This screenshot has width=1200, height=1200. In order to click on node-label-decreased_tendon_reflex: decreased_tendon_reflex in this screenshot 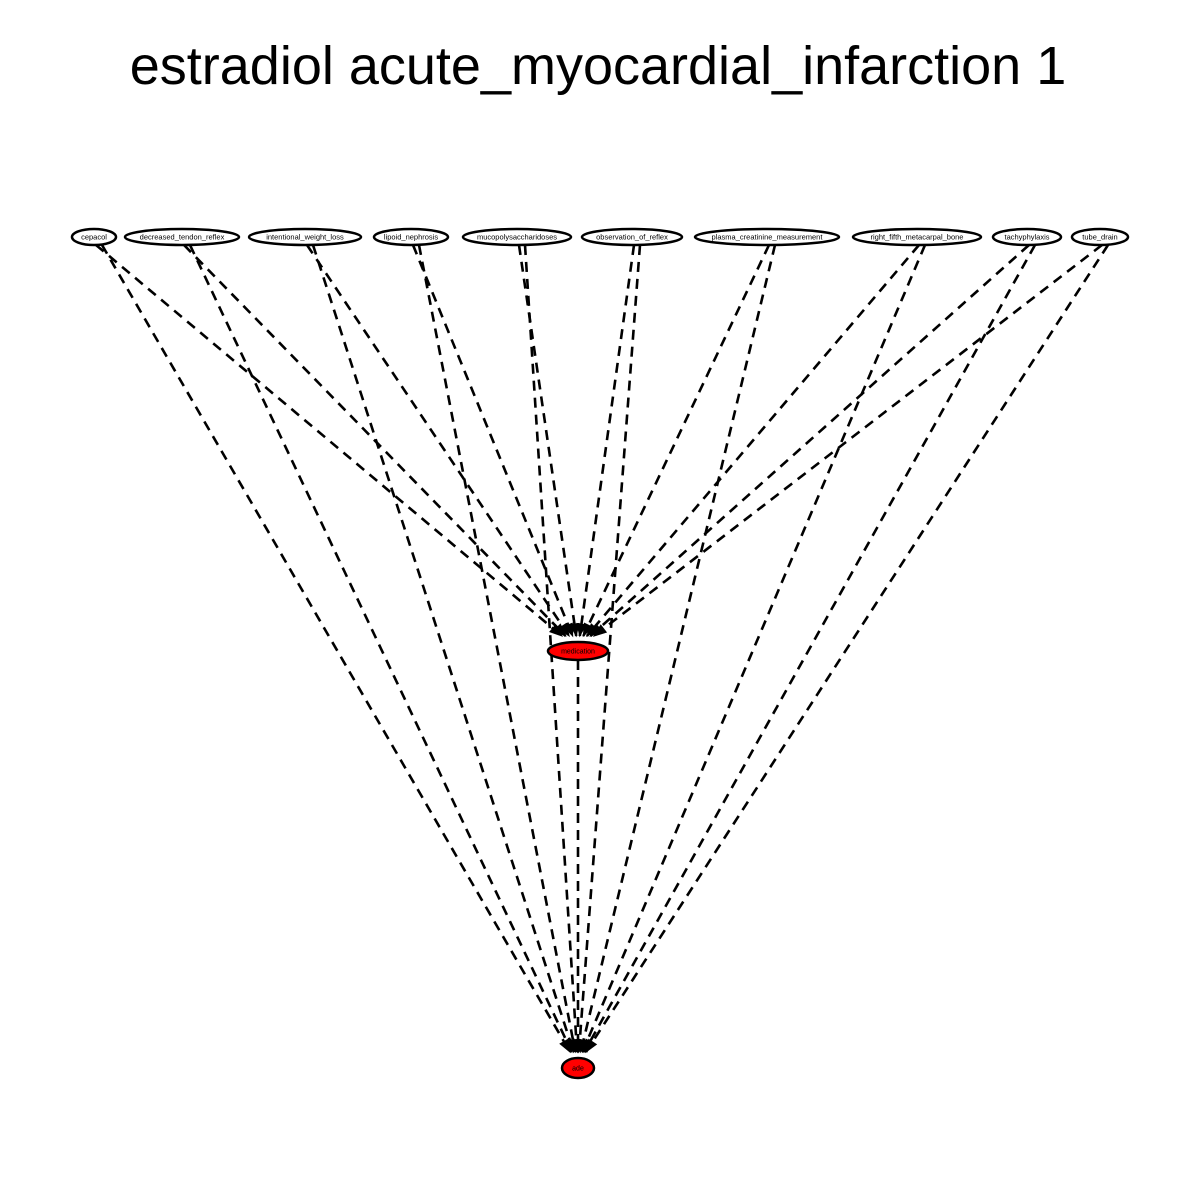, I will do `click(182, 237)`.